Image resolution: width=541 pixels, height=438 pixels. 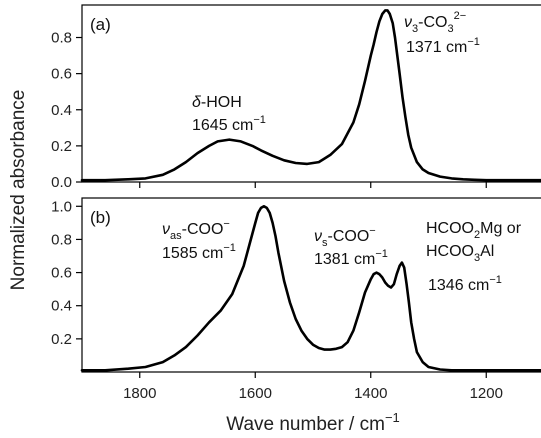 I want to click on annotation-hoh-label: -HOH, so click(x=221, y=102).